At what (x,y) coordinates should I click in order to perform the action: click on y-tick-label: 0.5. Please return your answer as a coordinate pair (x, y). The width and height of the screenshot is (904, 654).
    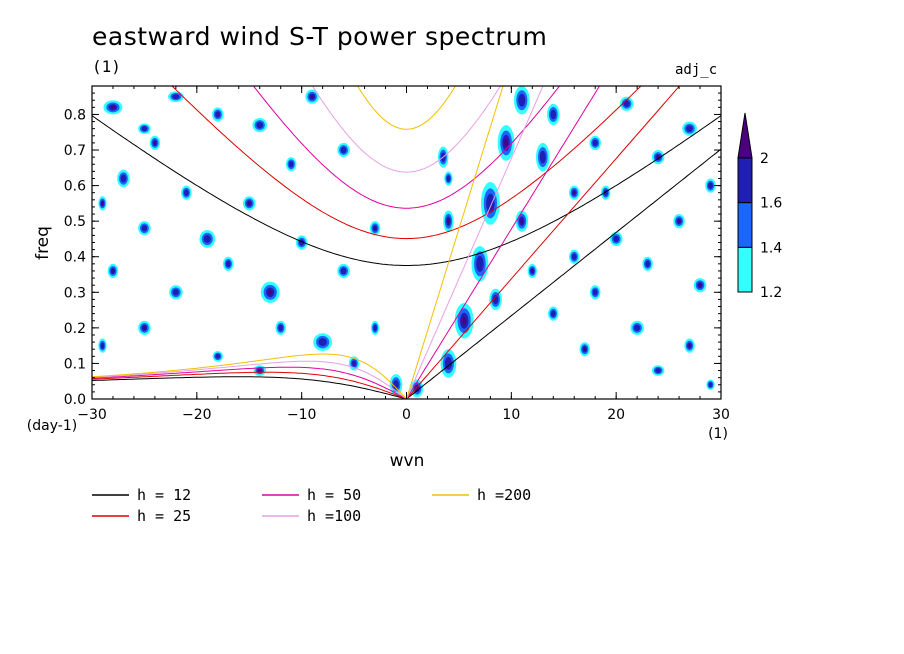
    Looking at the image, I should click on (75, 222).